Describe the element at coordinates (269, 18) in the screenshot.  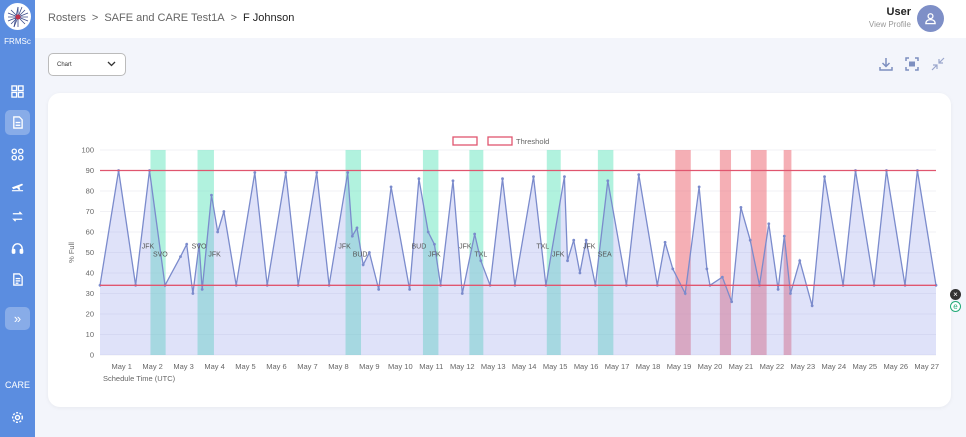
I see `breadcrumb-current: F Johnson` at that location.